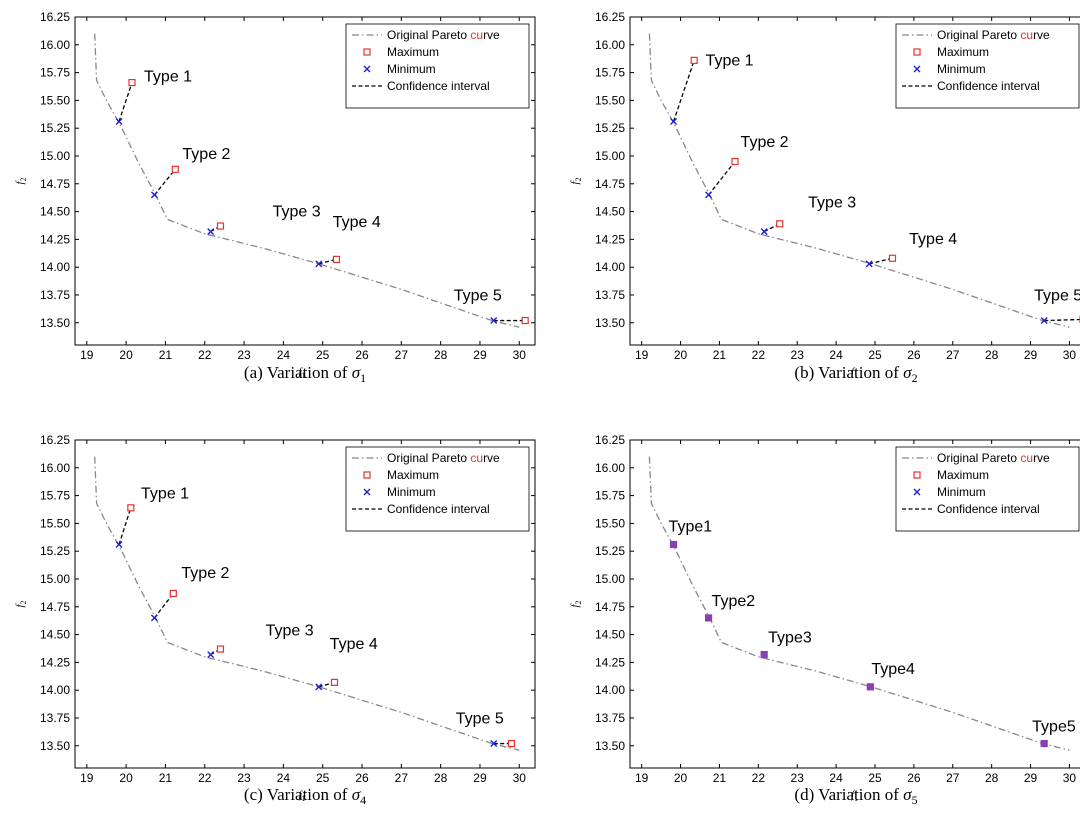 This screenshot has width=1080, height=839. What do you see at coordinates (610, 468) in the screenshot?
I see `y-tick-label: 16.00` at bounding box center [610, 468].